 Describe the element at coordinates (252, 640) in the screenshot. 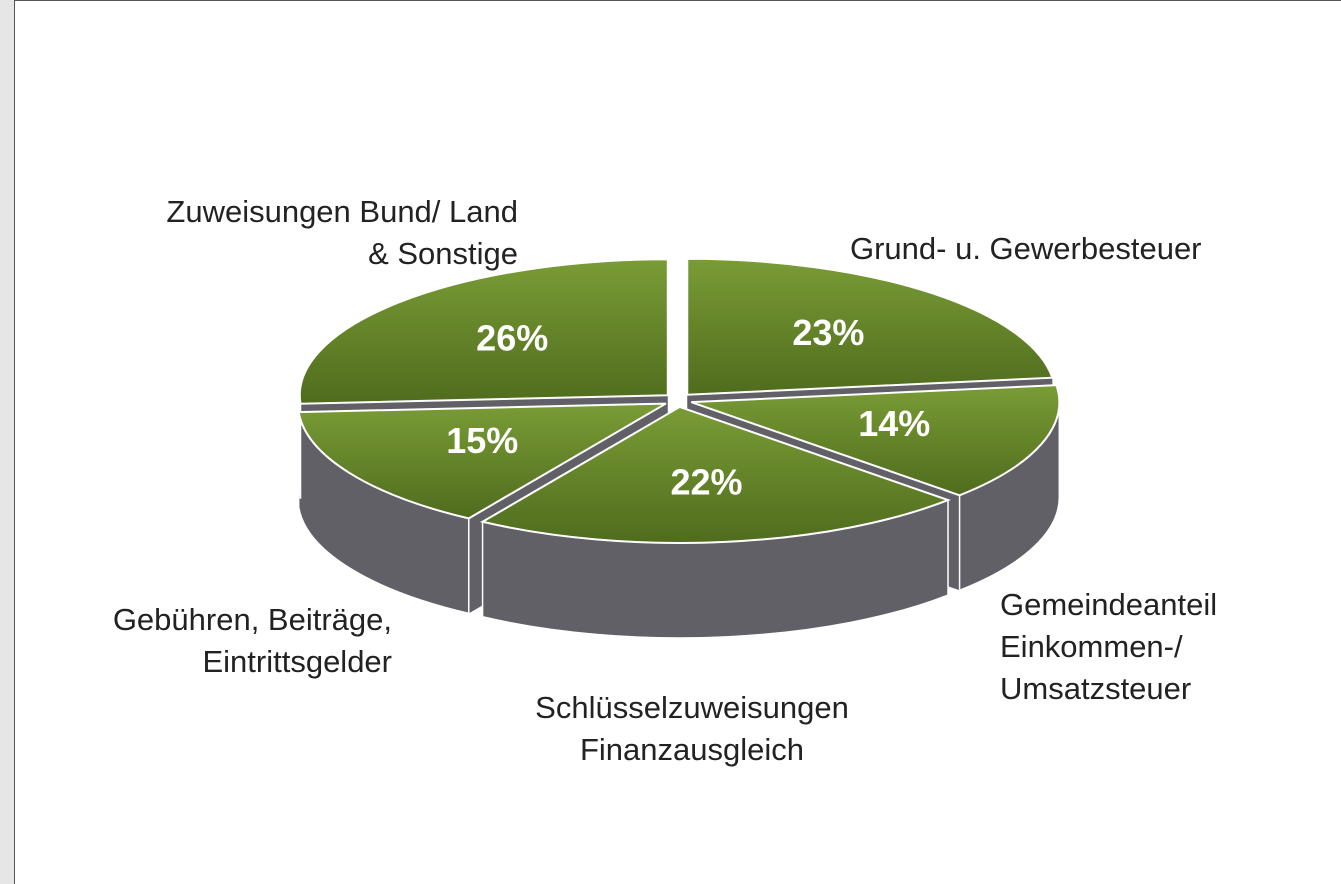

I see `category-label: Gebühren, Beiträge, Eintrittsgelder` at that location.